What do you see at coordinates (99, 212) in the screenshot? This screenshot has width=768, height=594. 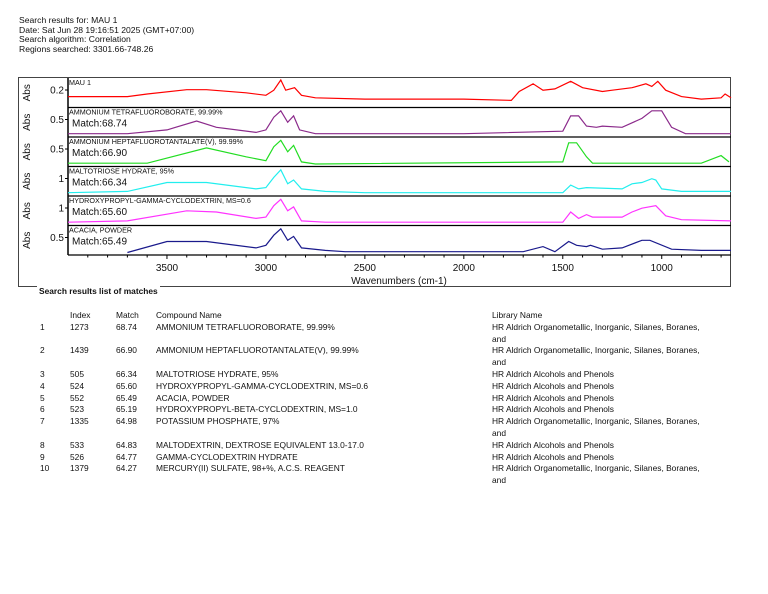 I see `match-score: Match:65.60` at bounding box center [99, 212].